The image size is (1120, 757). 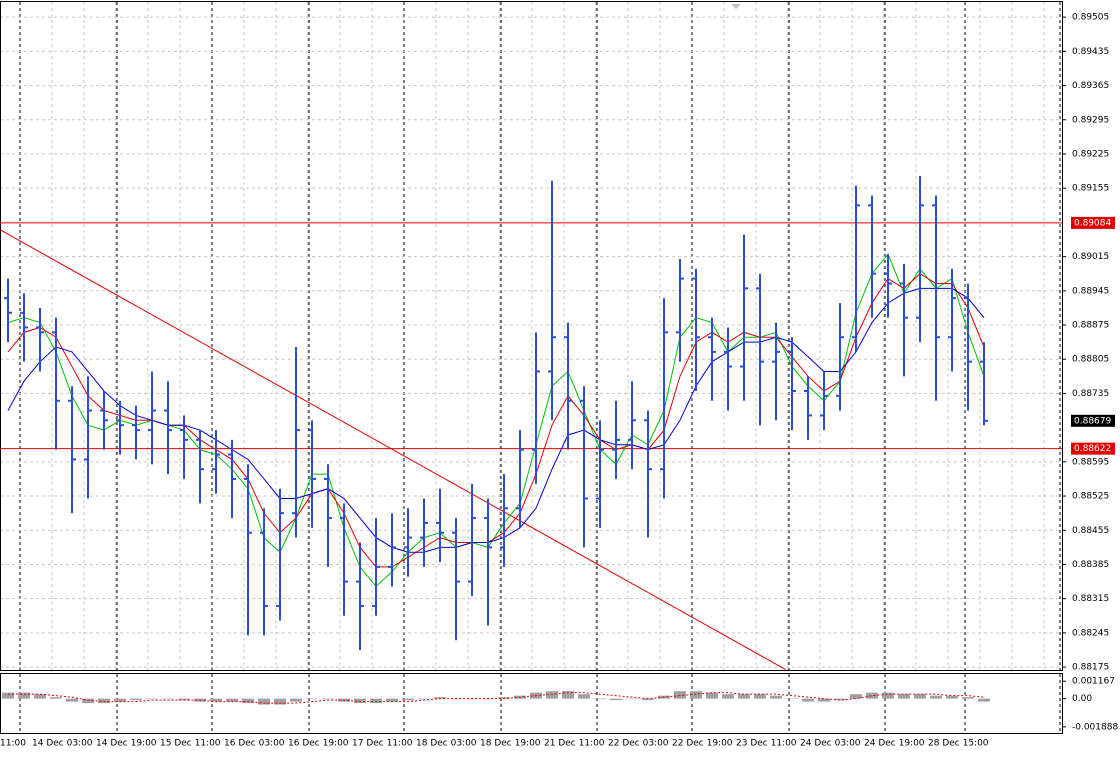 What do you see at coordinates (510, 744) in the screenshot?
I see `x-tick-label: 18 Dec 19:00` at bounding box center [510, 744].